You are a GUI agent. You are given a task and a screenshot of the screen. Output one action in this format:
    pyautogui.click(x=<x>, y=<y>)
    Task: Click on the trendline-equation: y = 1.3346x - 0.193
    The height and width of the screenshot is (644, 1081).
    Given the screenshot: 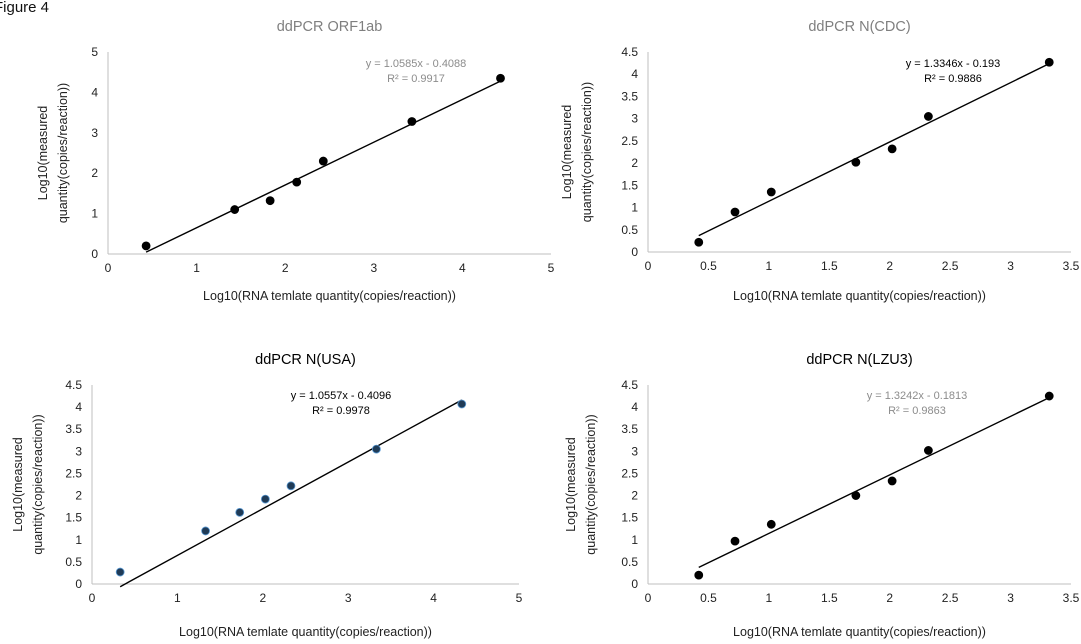 What is the action you would take?
    pyautogui.click(x=953, y=64)
    